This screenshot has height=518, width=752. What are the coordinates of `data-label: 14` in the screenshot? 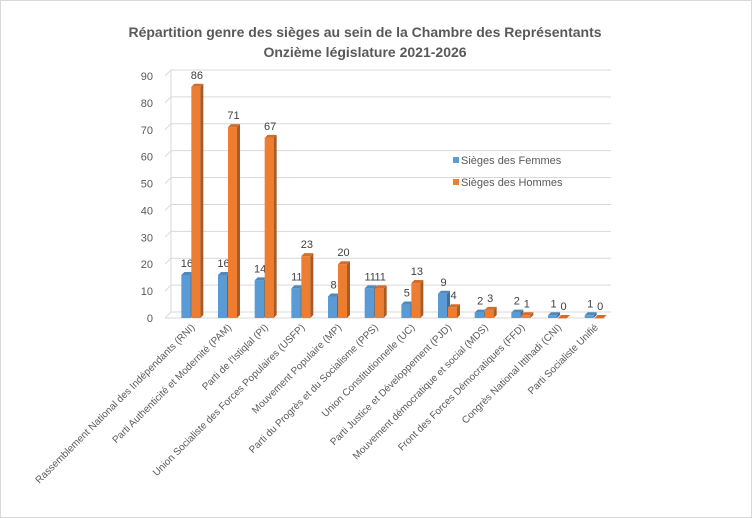 It's located at (260, 269).